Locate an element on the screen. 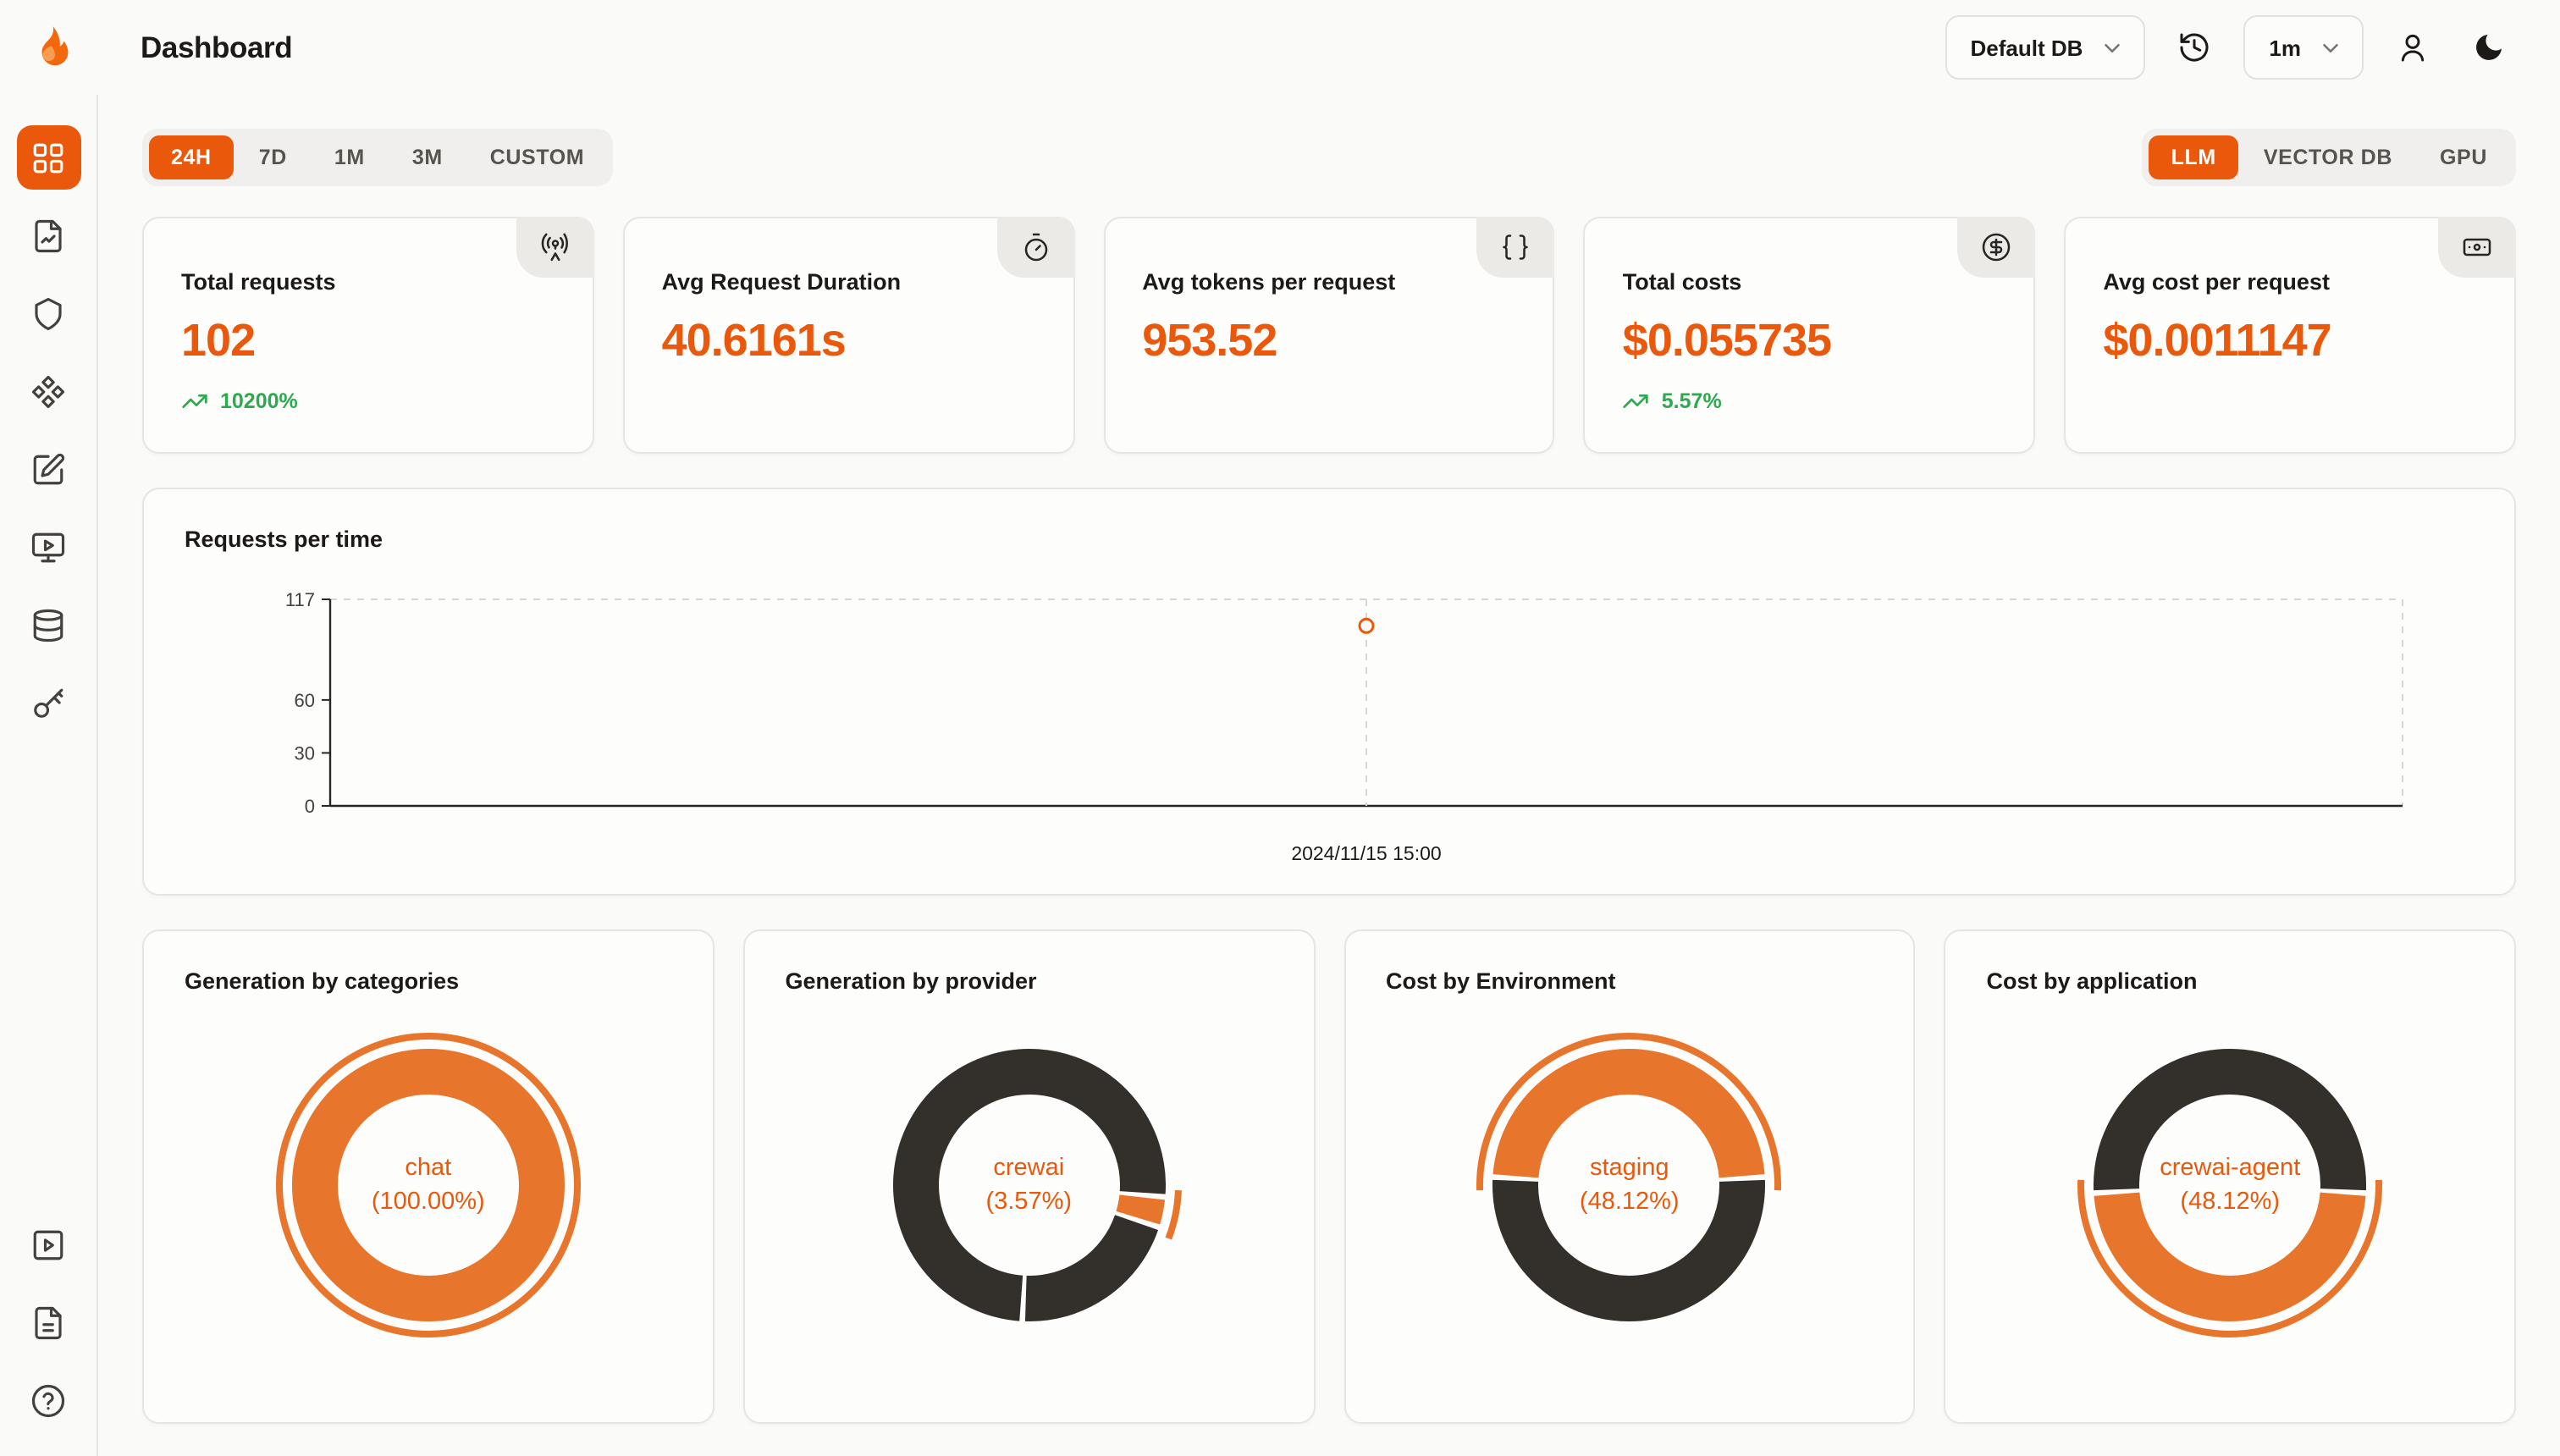  stat-value: $0.0011147 is located at coordinates (2217, 340).